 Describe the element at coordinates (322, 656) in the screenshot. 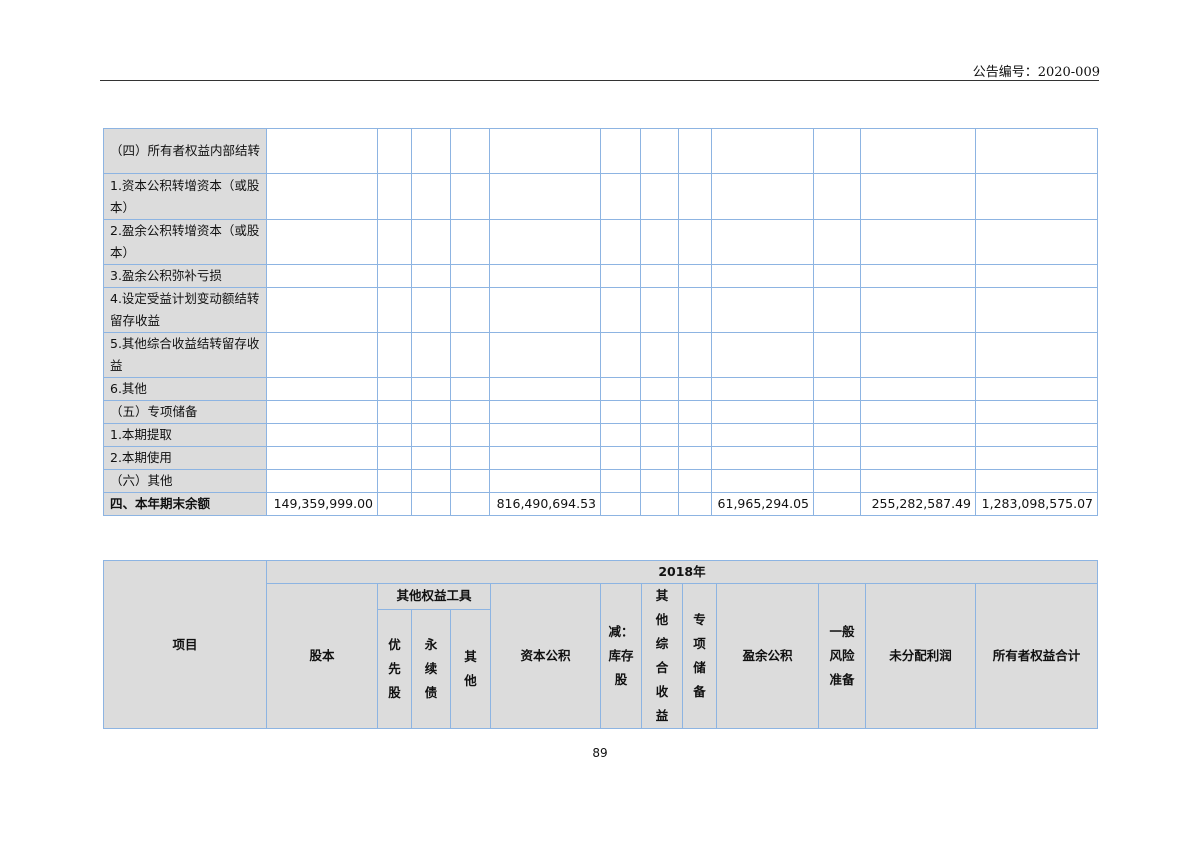

I see `header-share-capital: 股本` at that location.